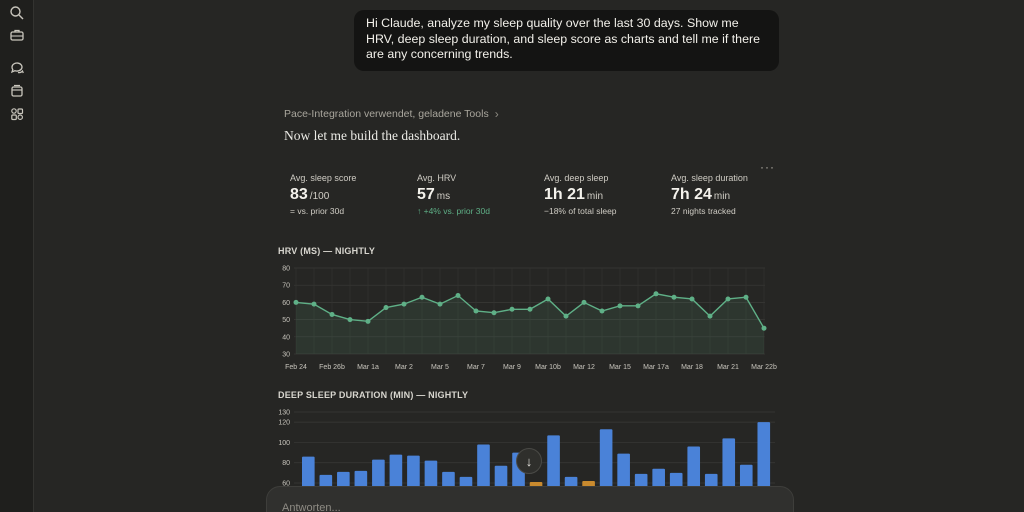  What do you see at coordinates (286, 355) in the screenshot?
I see `y-tick-label: 30` at bounding box center [286, 355].